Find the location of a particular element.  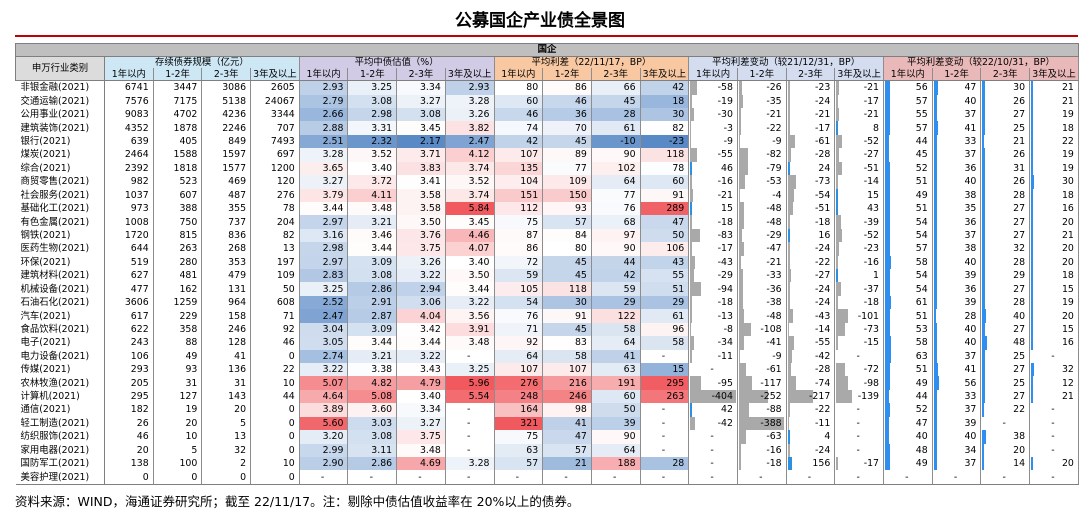

chg1-value: -3 is located at coordinates (728, 128).